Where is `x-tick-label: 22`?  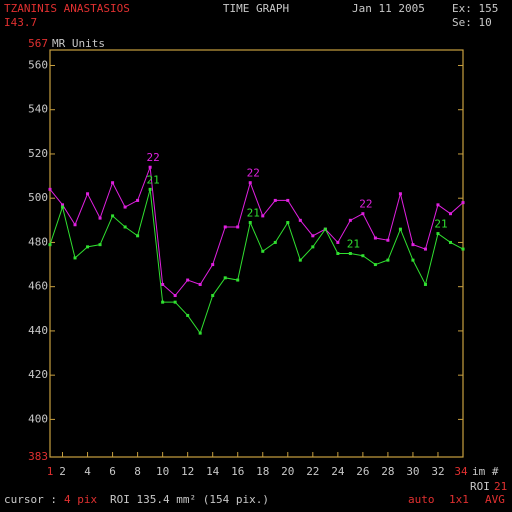 x-tick-label: 22 is located at coordinates (312, 471).